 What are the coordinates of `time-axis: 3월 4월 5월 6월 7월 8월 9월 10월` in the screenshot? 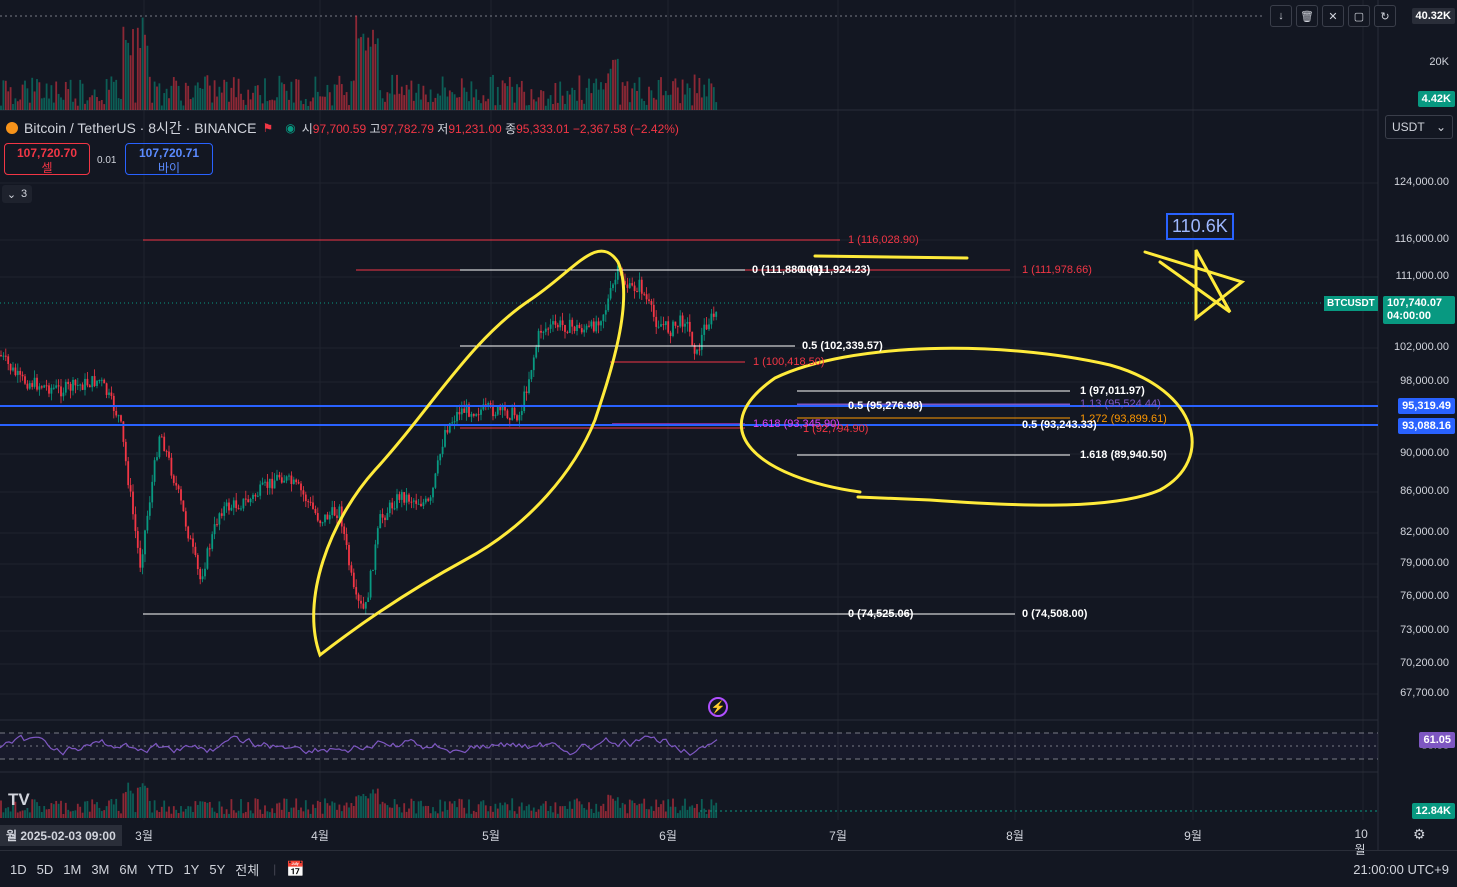 It's located at (690, 839).